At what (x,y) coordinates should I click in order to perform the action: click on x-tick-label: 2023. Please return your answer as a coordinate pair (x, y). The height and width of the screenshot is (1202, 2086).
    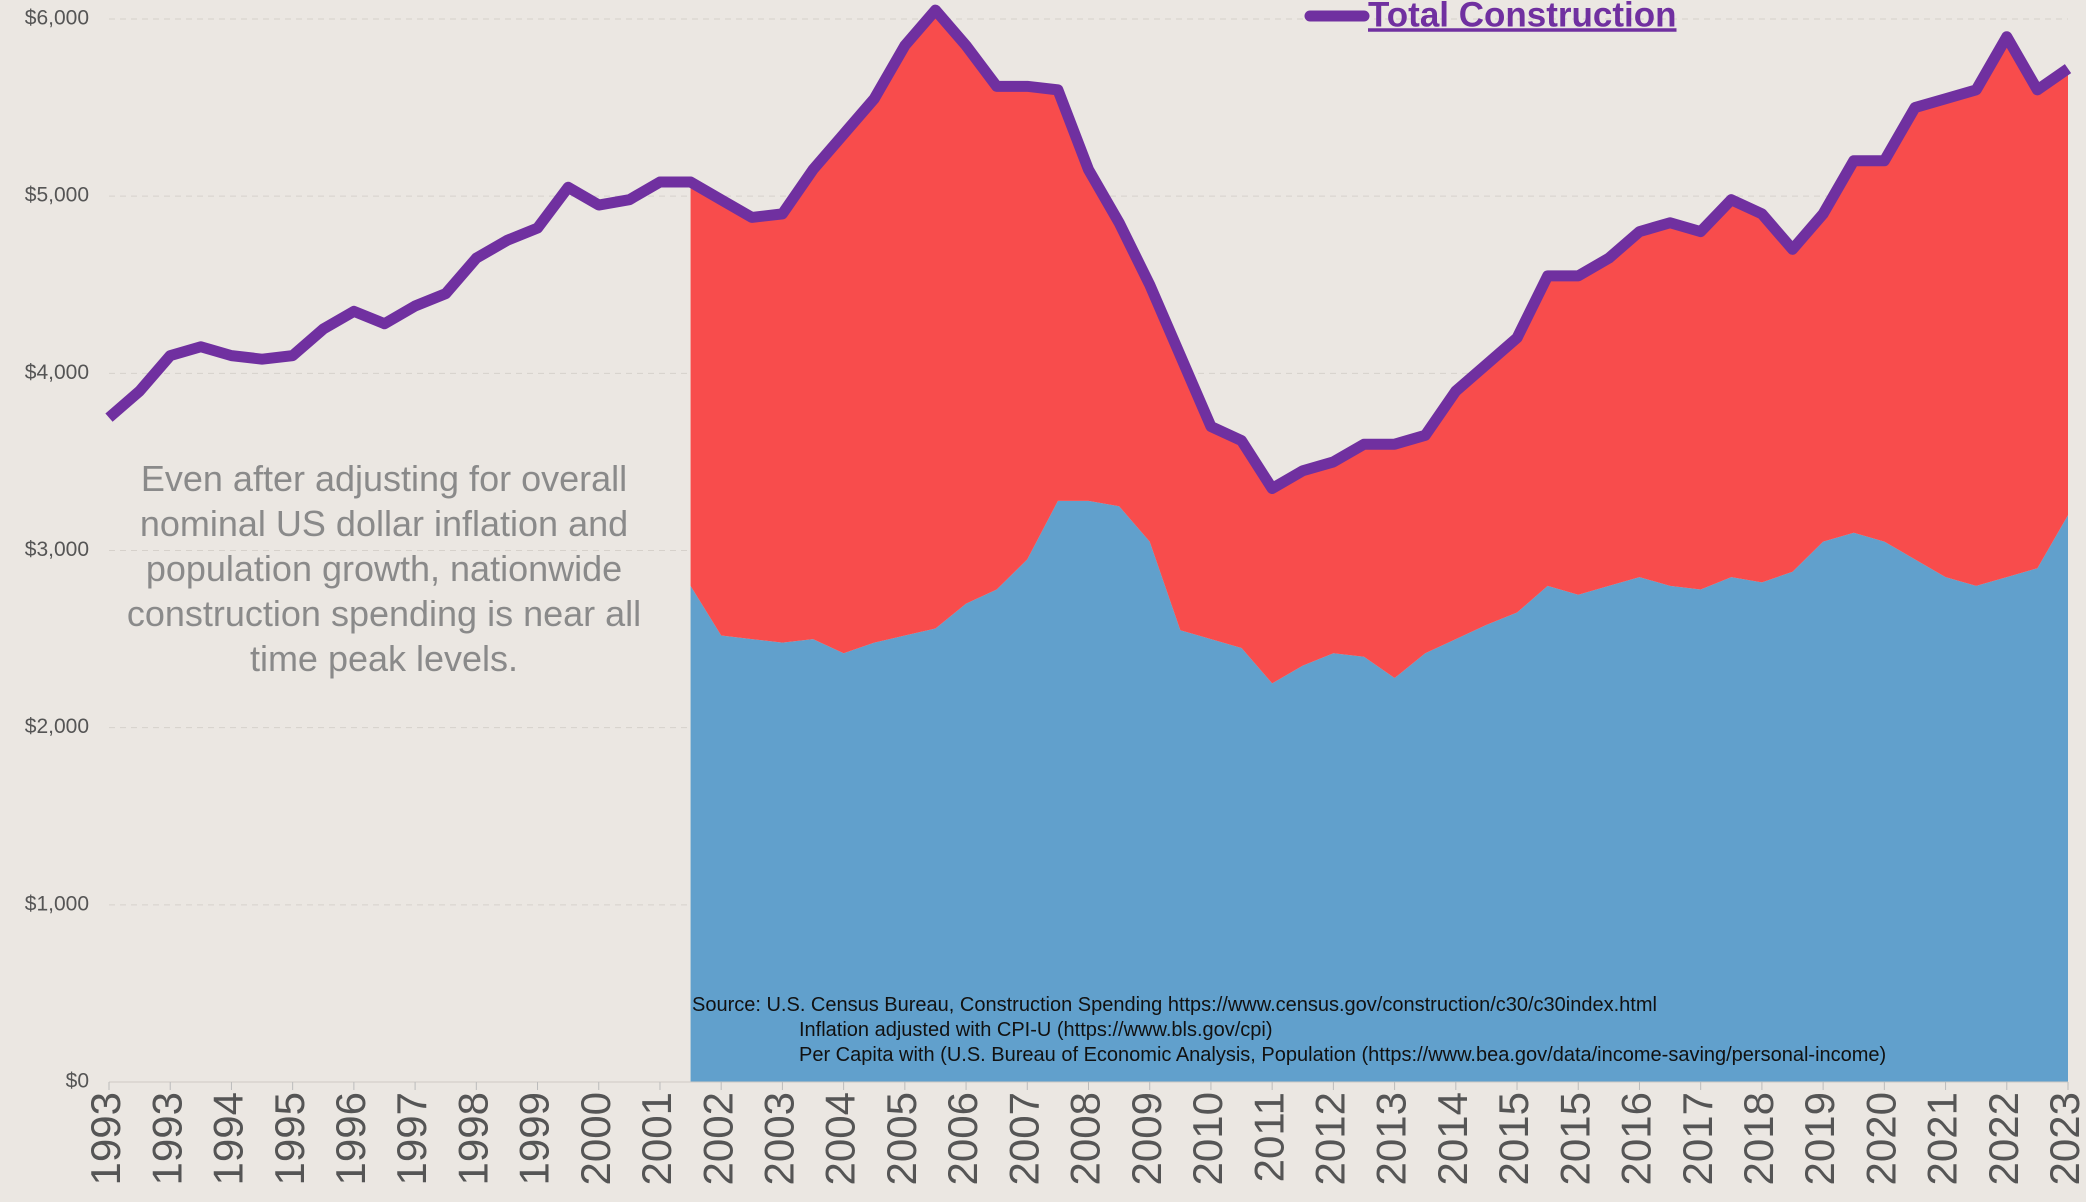
    Looking at the image, I should click on (2063, 1138).